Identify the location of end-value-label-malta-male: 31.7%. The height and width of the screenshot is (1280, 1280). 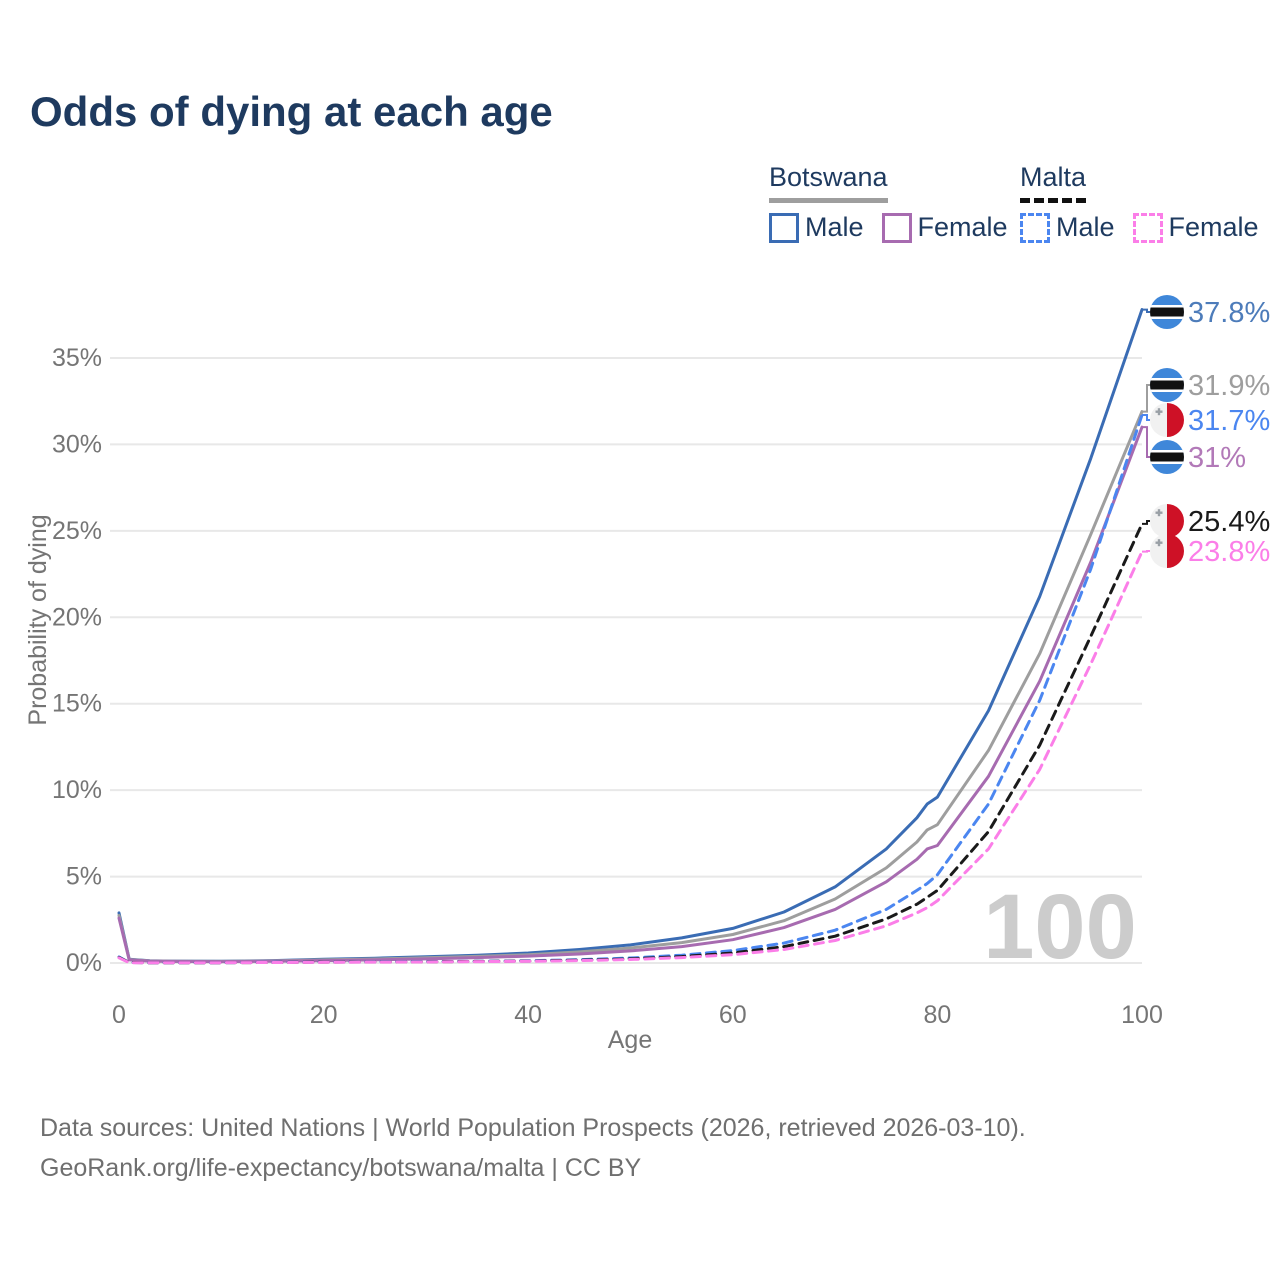
(1229, 421).